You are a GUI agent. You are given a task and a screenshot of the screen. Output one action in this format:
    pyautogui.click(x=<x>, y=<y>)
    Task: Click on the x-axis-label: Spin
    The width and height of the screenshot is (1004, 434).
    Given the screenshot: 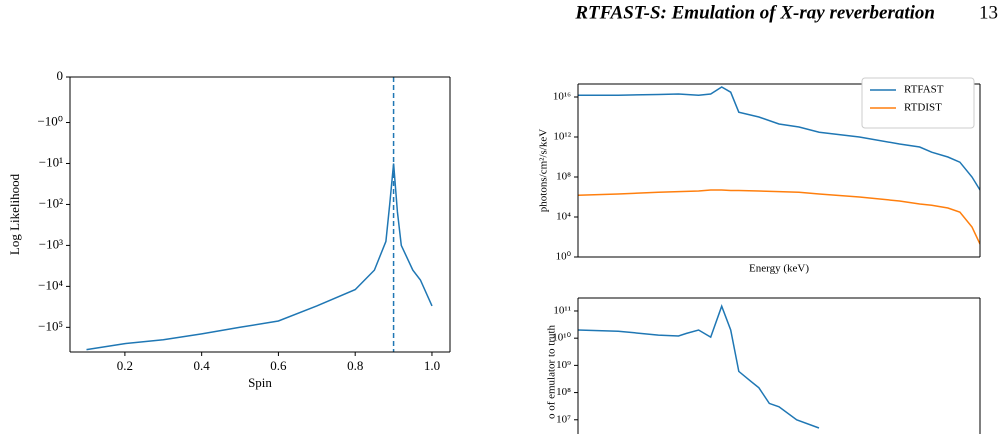 What is the action you would take?
    pyautogui.click(x=260, y=382)
    